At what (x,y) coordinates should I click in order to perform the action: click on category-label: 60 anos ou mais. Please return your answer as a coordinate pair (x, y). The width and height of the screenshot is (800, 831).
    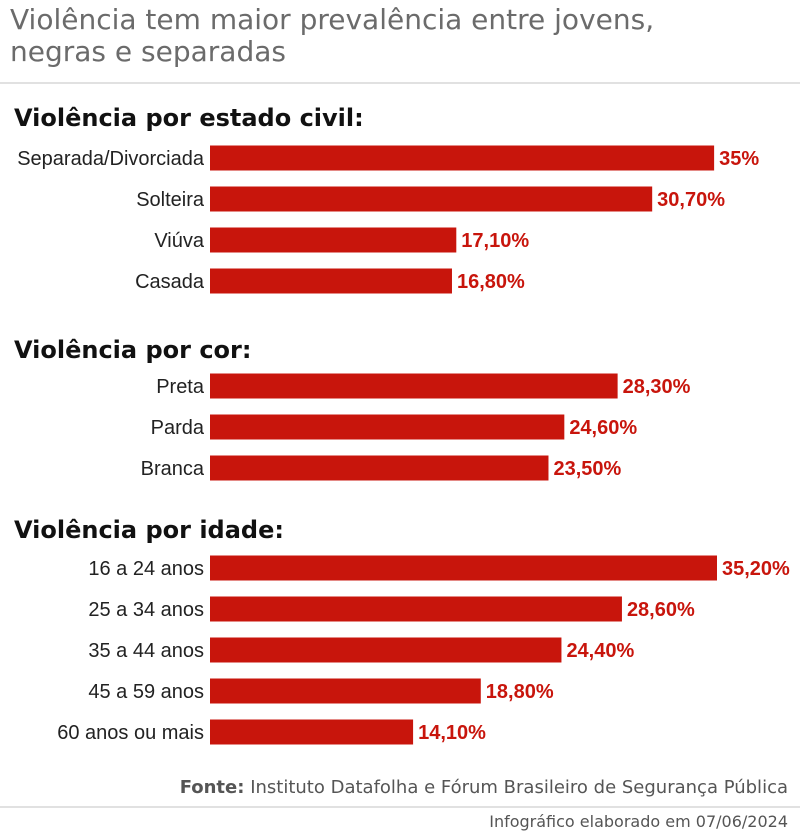
    Looking at the image, I should click on (130, 733).